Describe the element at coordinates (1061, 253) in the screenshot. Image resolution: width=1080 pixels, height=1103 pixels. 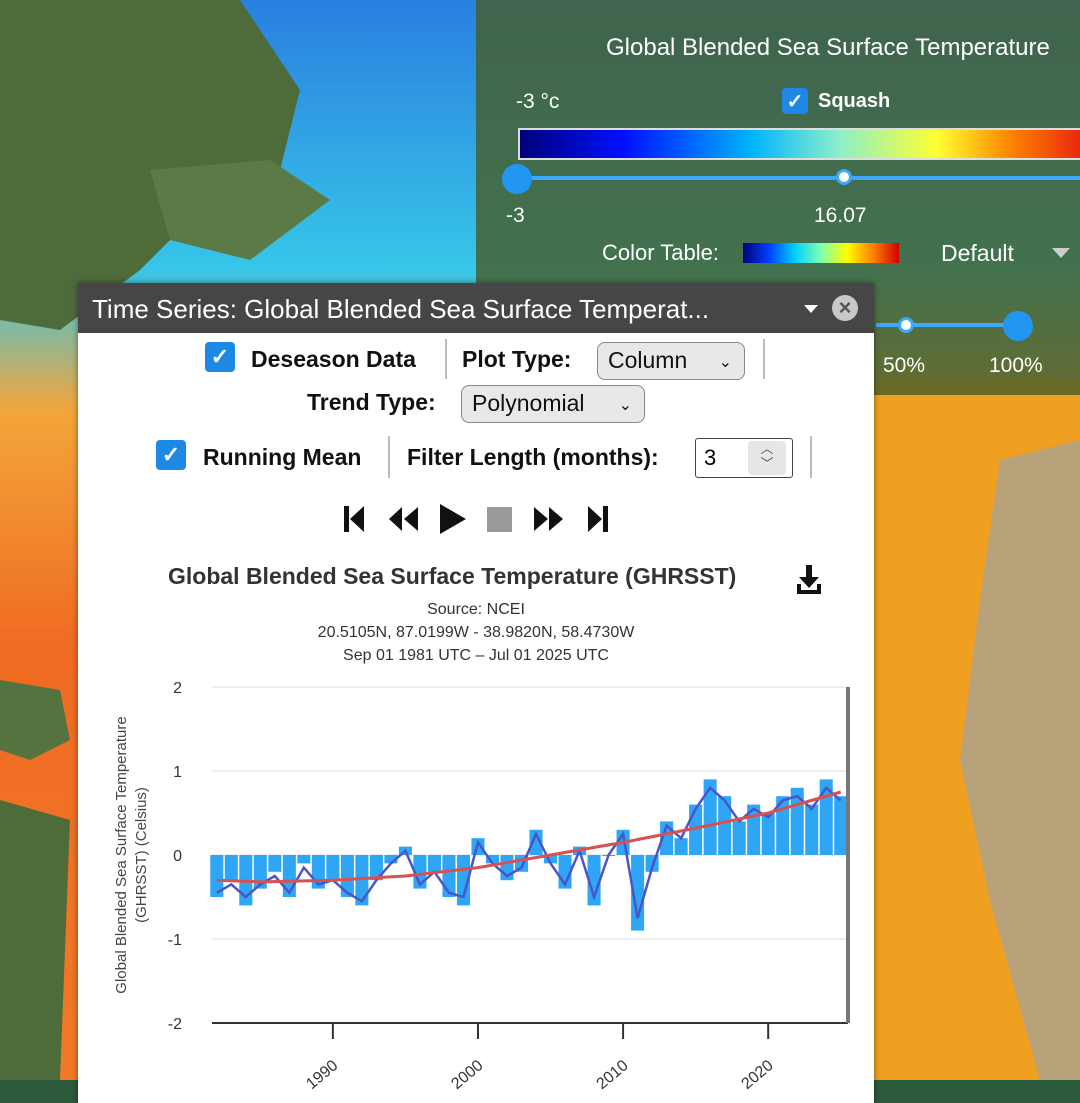
I see `chevron-down-icon` at that location.